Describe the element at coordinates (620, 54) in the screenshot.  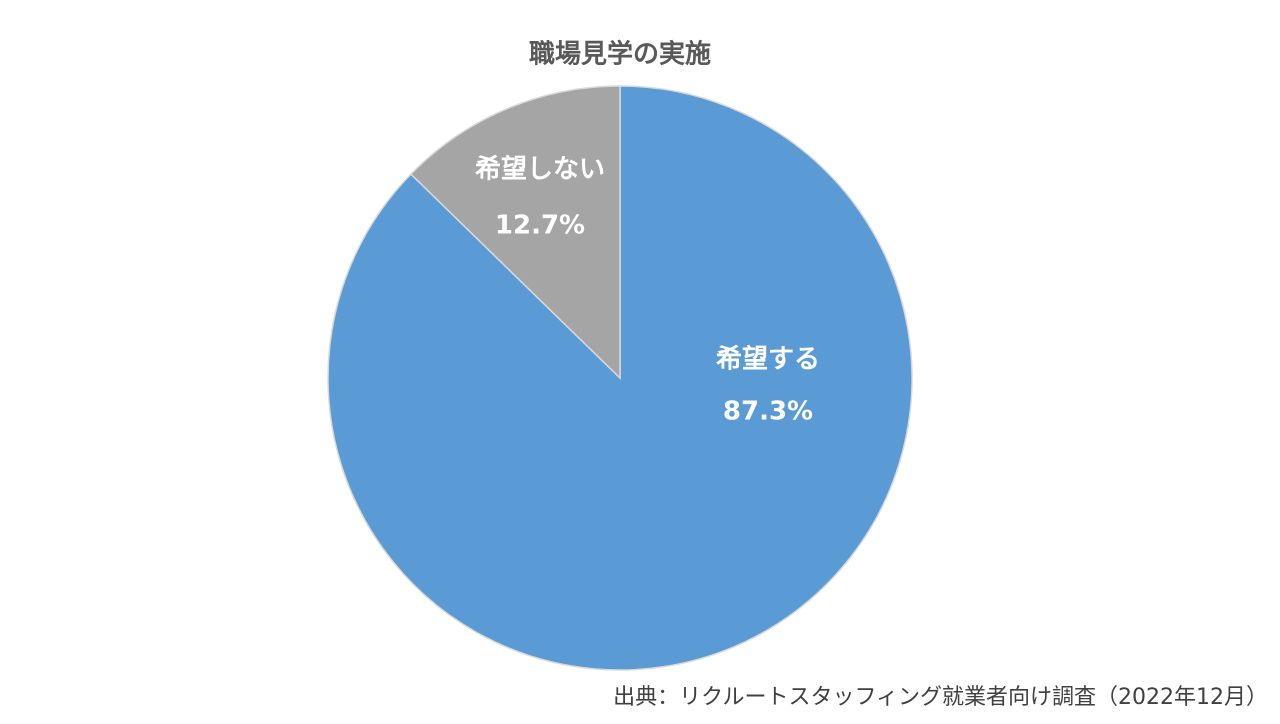
I see `chart-title: 職場見学の実施` at that location.